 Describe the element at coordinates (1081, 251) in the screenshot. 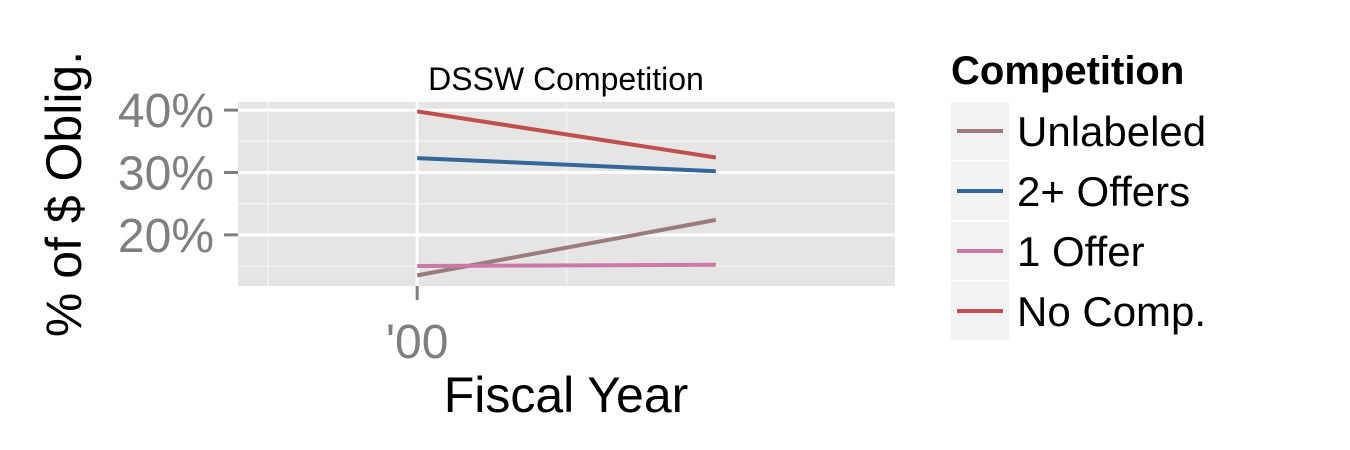

I see `legend-label: 1 Offer` at that location.